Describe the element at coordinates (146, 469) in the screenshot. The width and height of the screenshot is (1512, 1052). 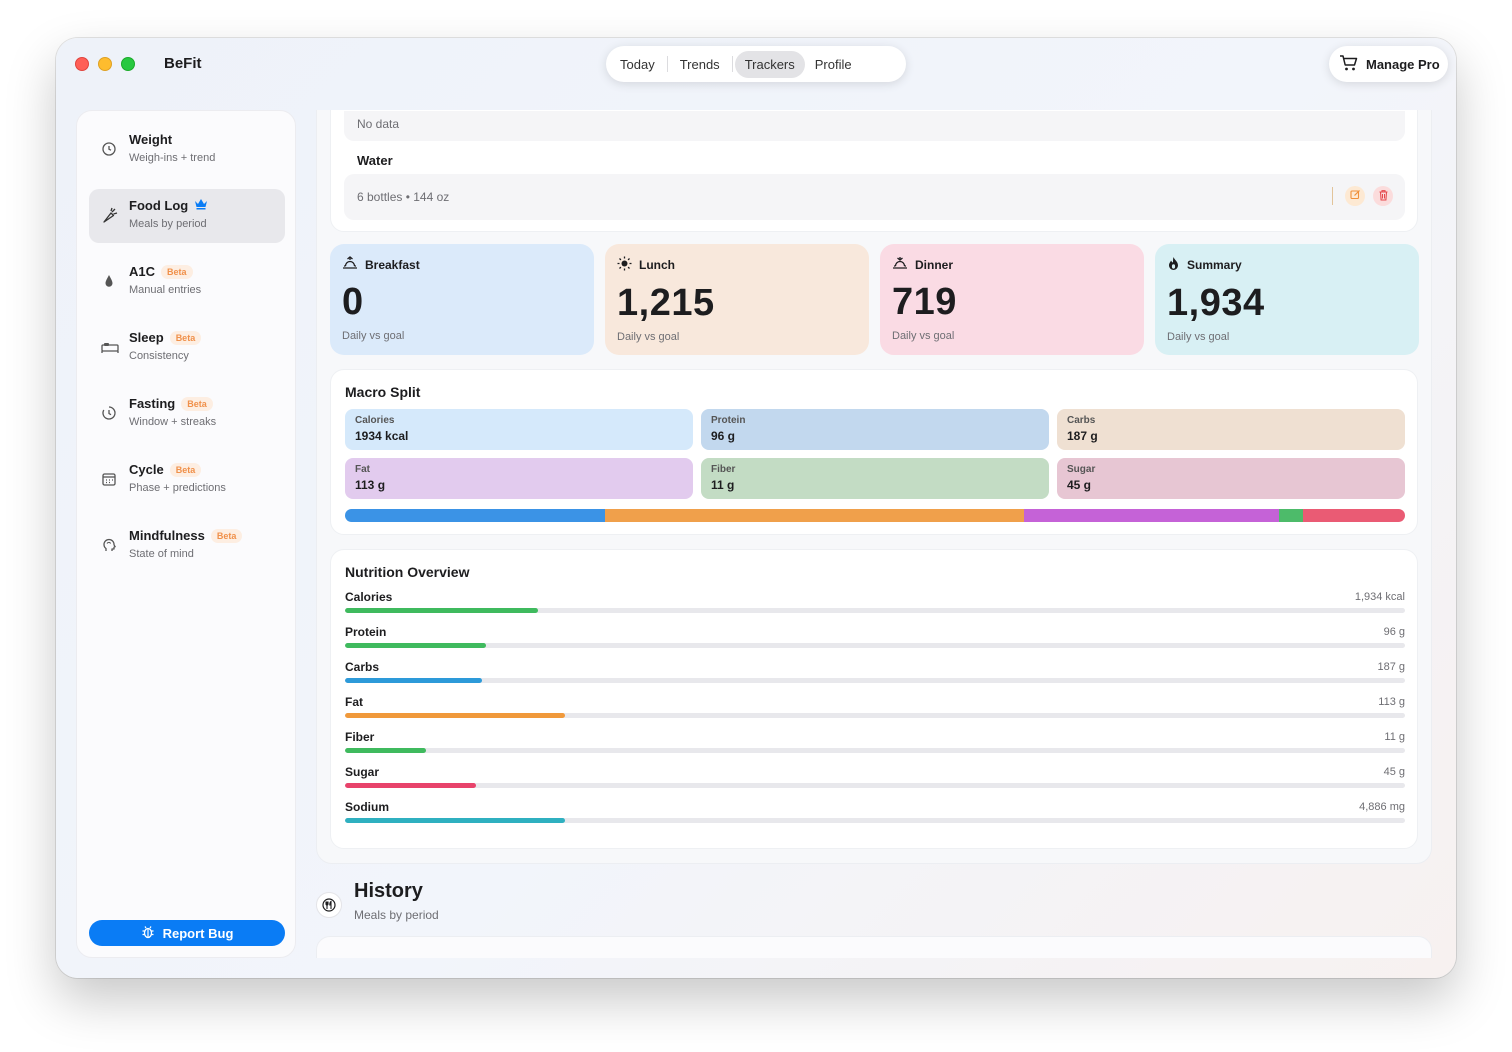
I see `sidebar-item-title: Cycle` at that location.